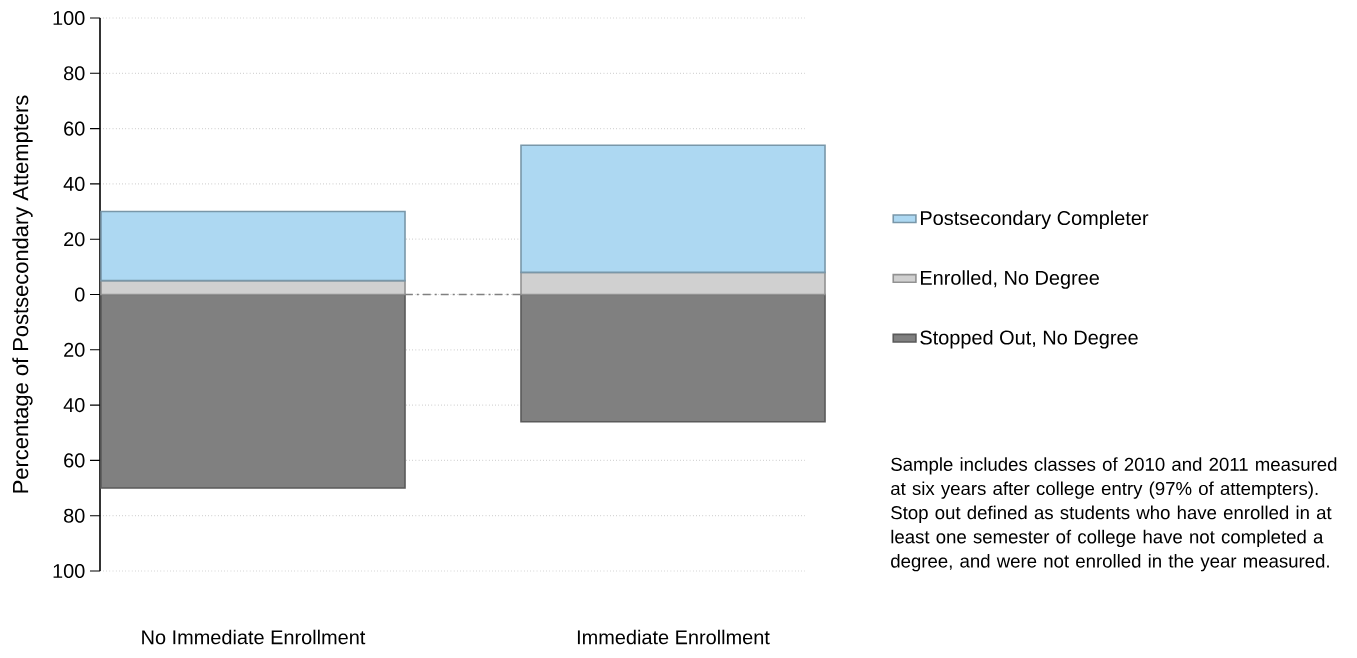  I want to click on y-tick-label: 0, so click(80, 294).